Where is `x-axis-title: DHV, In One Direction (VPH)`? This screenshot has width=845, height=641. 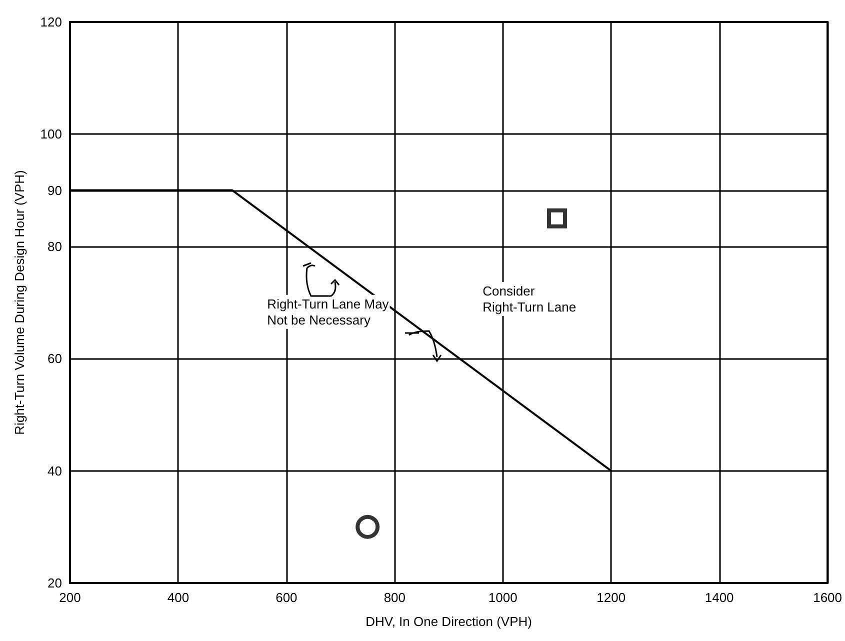 x-axis-title: DHV, In One Direction (VPH) is located at coordinates (449, 621).